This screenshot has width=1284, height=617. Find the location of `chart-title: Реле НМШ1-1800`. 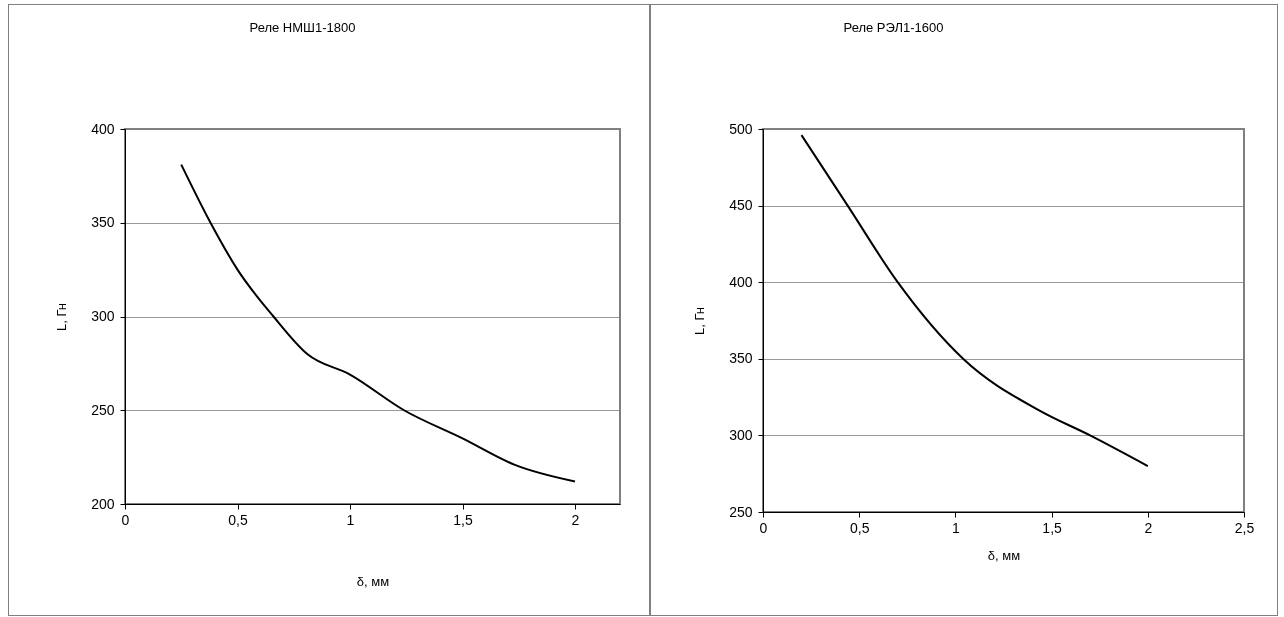

chart-title: Реле НМШ1-1800 is located at coordinates (302, 27).